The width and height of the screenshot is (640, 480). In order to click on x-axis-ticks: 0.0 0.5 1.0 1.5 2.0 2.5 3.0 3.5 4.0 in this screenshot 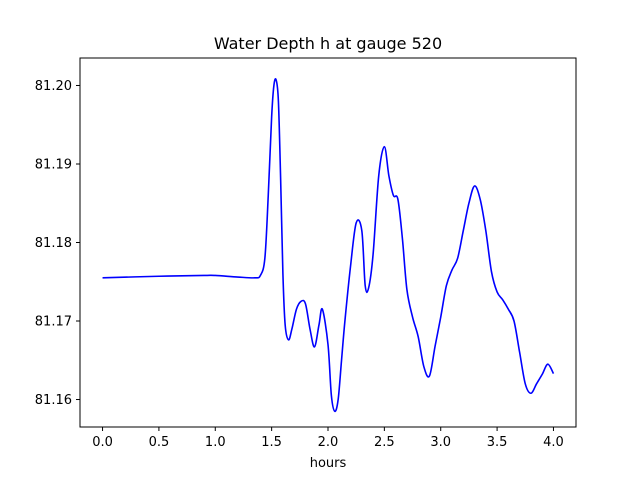, I will do `click(328, 438)`.